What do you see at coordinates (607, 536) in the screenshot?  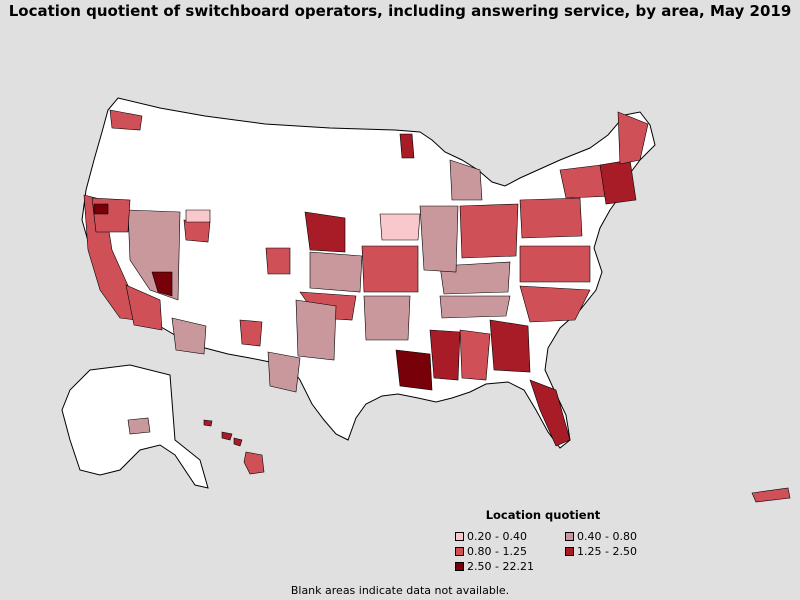 I see `legend-label: 0.40 - 0.80` at bounding box center [607, 536].